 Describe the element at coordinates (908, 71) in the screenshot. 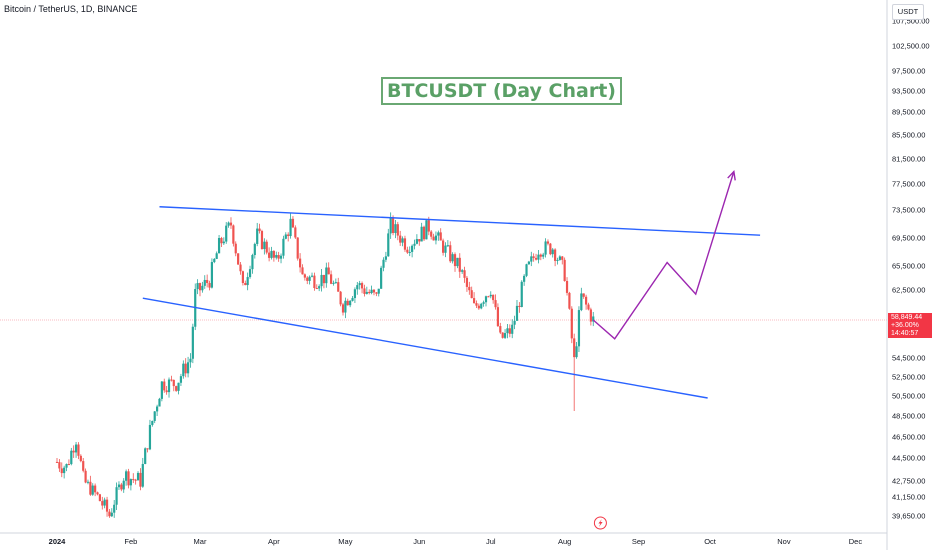

I see `price-tick-label: 97,500.00` at that location.